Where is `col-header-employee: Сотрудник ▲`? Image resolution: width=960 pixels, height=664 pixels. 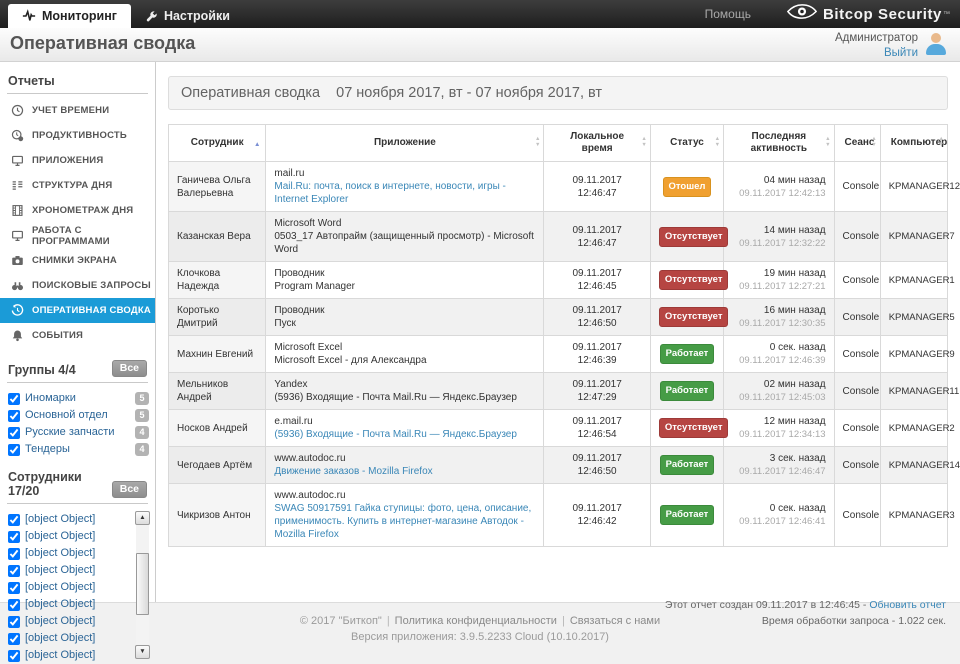
col-header-employee: Сотрудник ▲ is located at coordinates (217, 143).